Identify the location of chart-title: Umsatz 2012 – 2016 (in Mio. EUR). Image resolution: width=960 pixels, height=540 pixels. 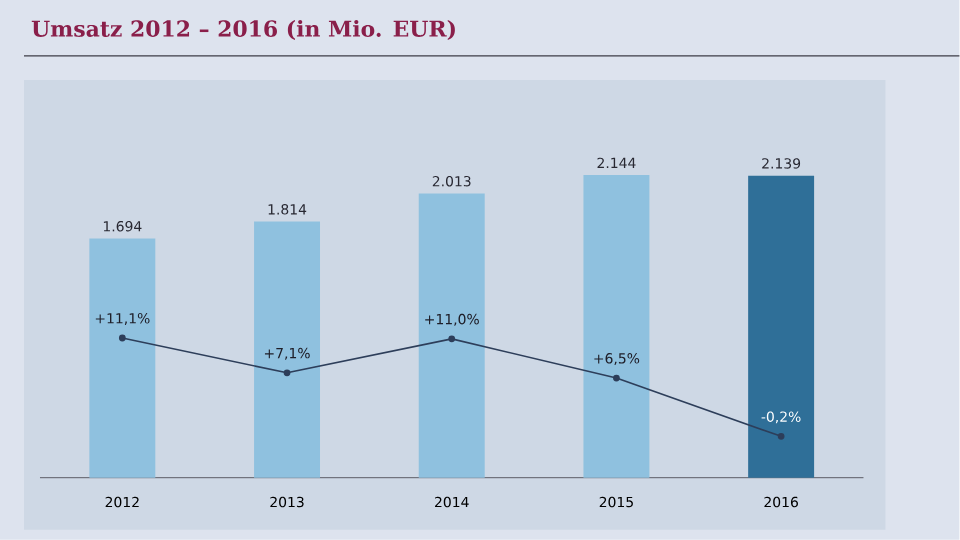
(243, 30).